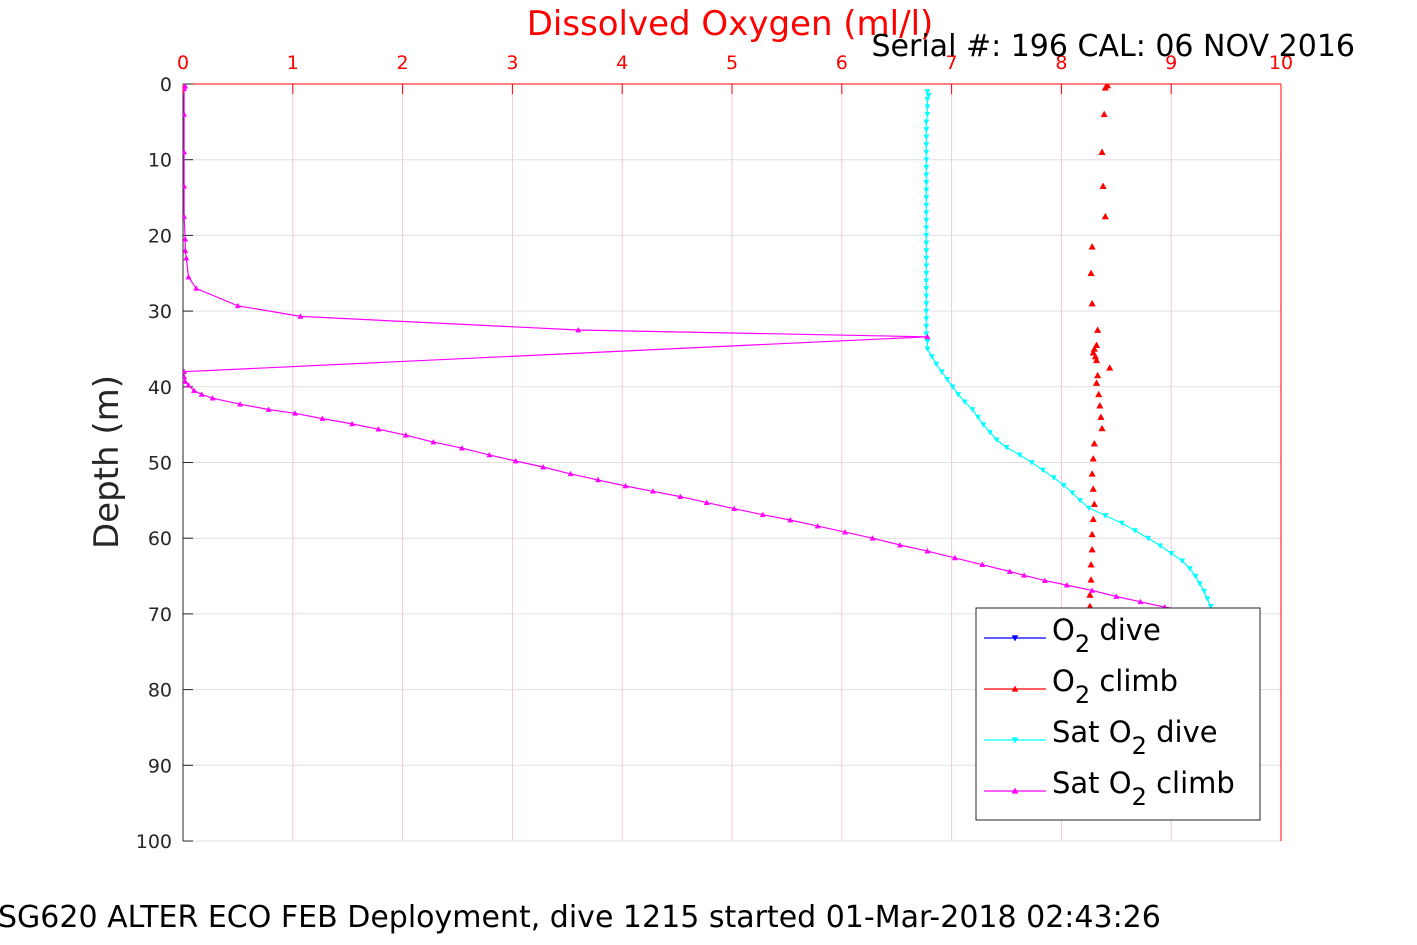 The width and height of the screenshot is (1417, 945). I want to click on y-tick-label: 50, so click(160, 464).